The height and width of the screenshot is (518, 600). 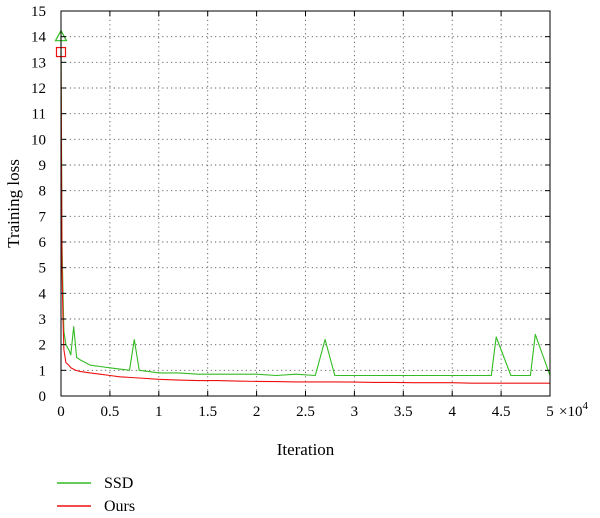 I want to click on legend-label: SSD, so click(x=118, y=483).